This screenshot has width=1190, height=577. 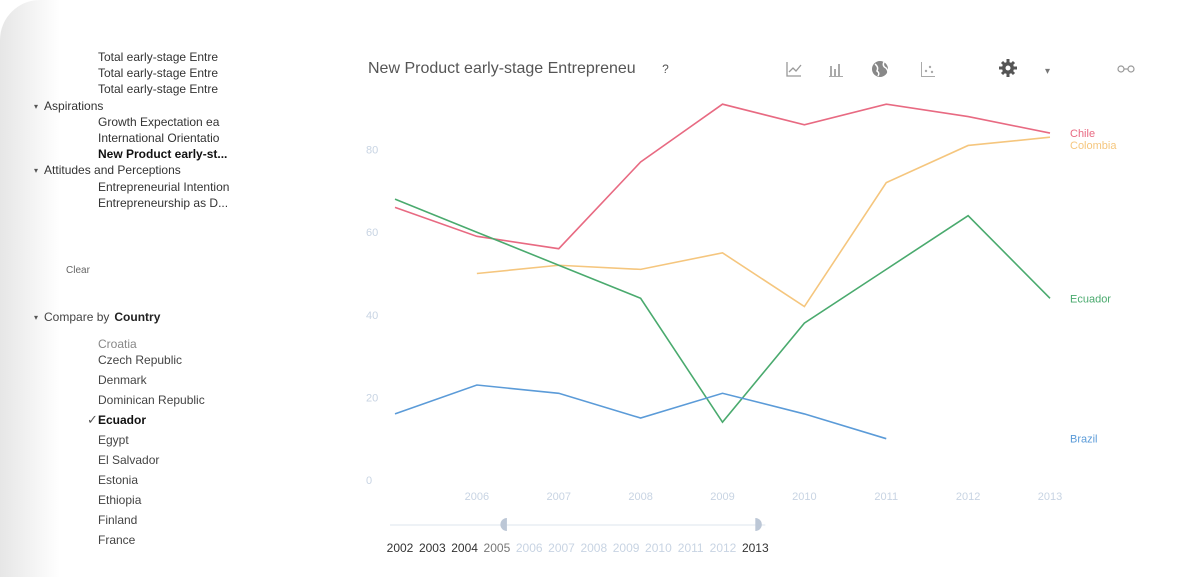 I want to click on compare-by-prefix: Compare by, so click(x=77, y=317).